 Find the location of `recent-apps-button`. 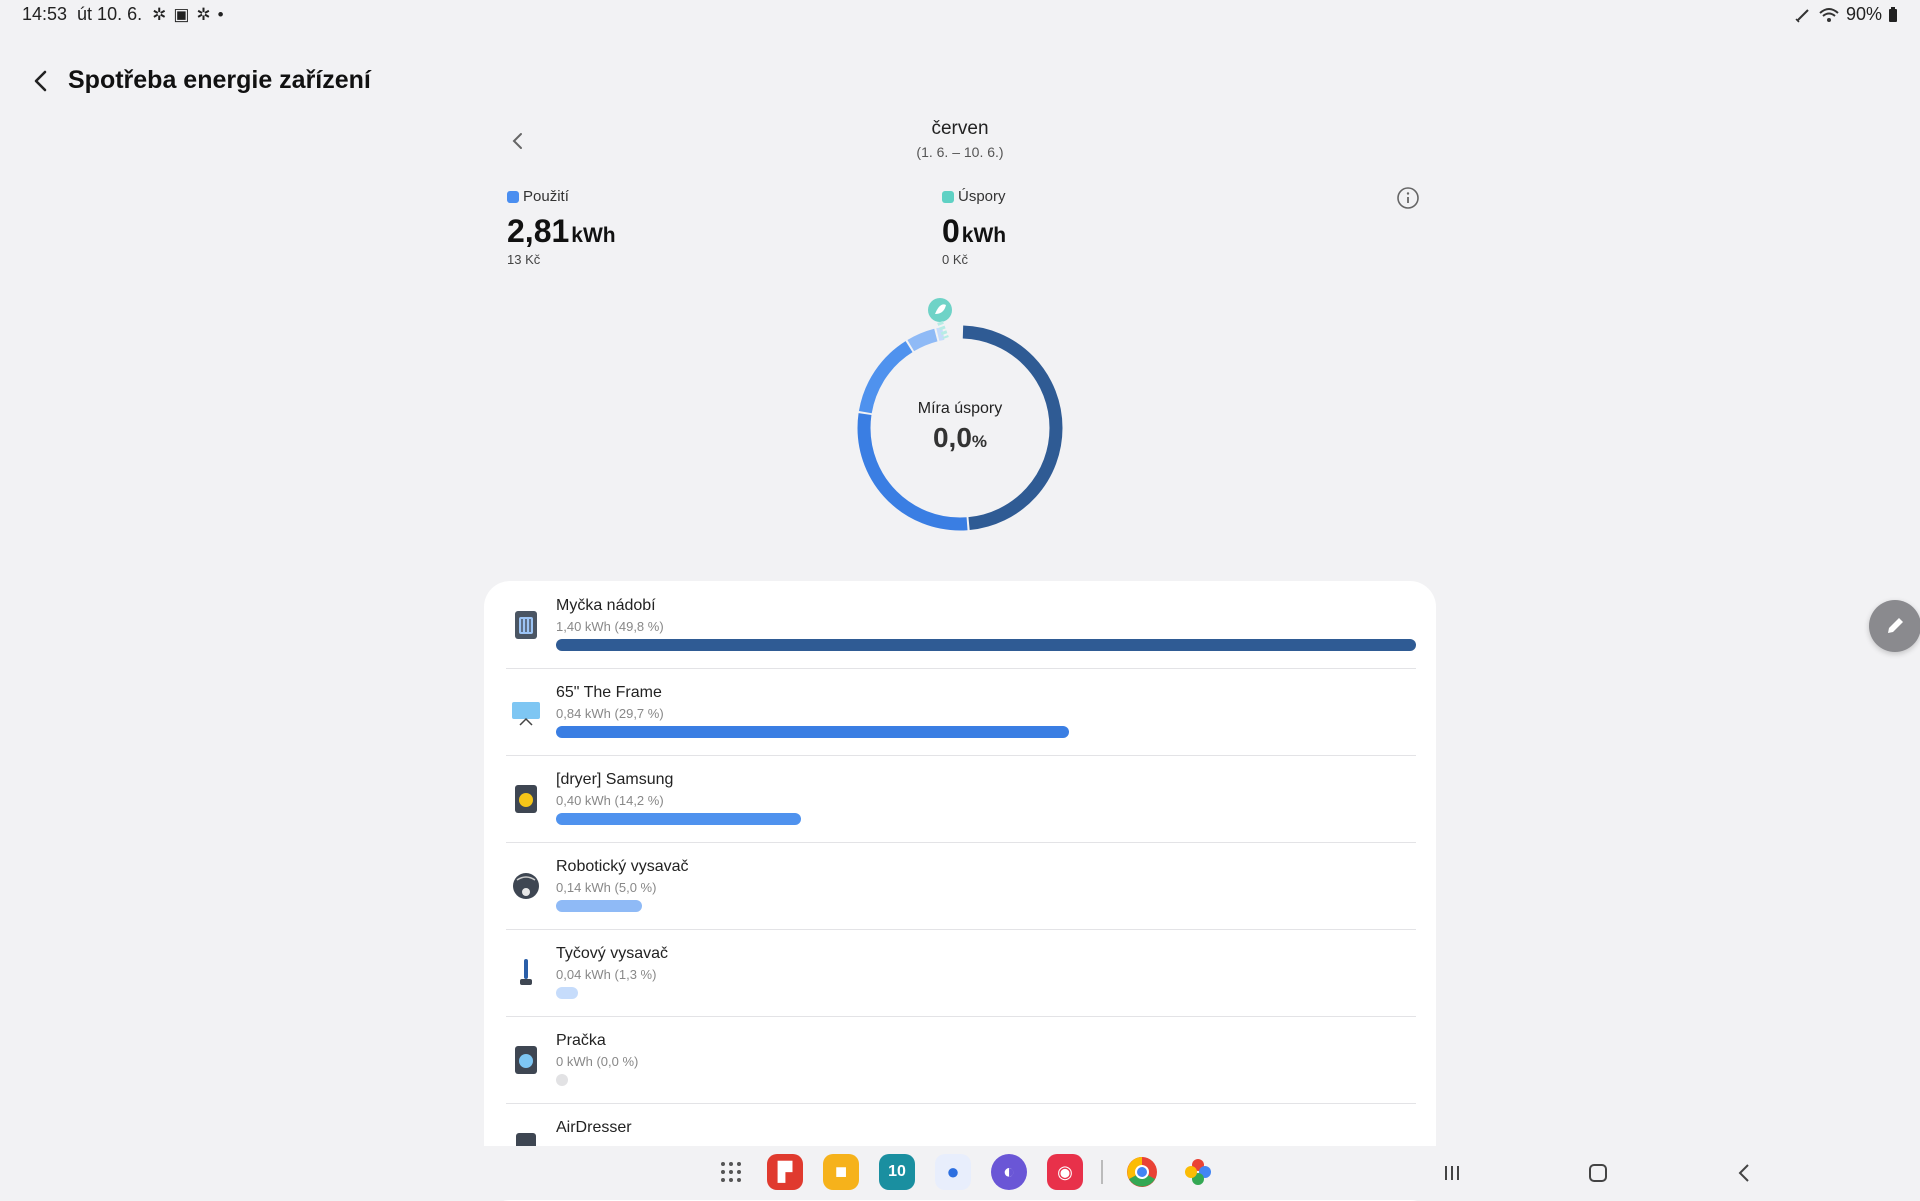

recent-apps-button is located at coordinates (1452, 1173).